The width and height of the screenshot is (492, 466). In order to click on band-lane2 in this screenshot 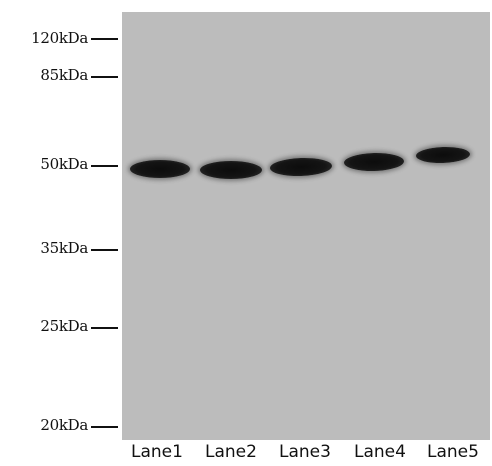, I will do `click(231, 170)`.